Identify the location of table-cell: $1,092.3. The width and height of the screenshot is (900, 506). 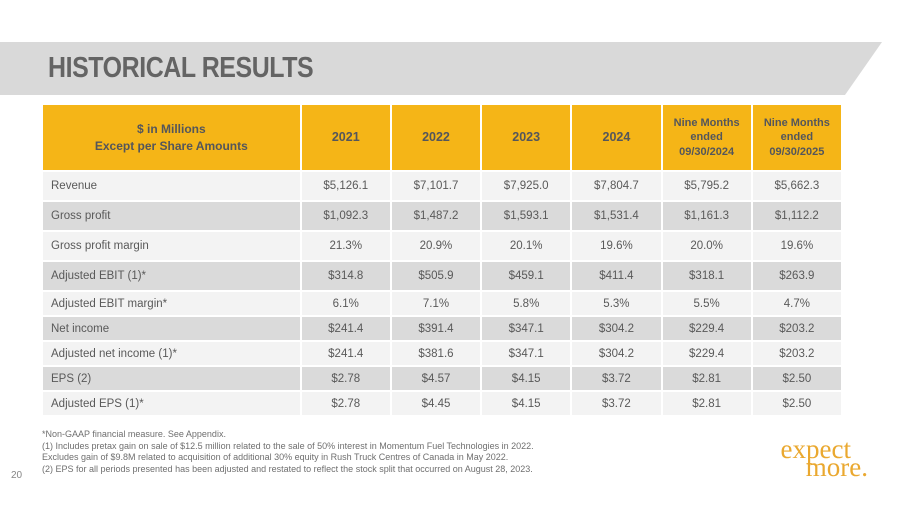
(345, 216).